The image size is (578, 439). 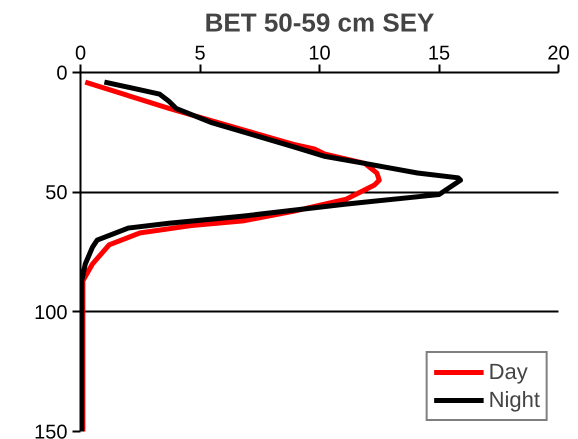 What do you see at coordinates (558, 53) in the screenshot?
I see `x-tick-label: 20` at bounding box center [558, 53].